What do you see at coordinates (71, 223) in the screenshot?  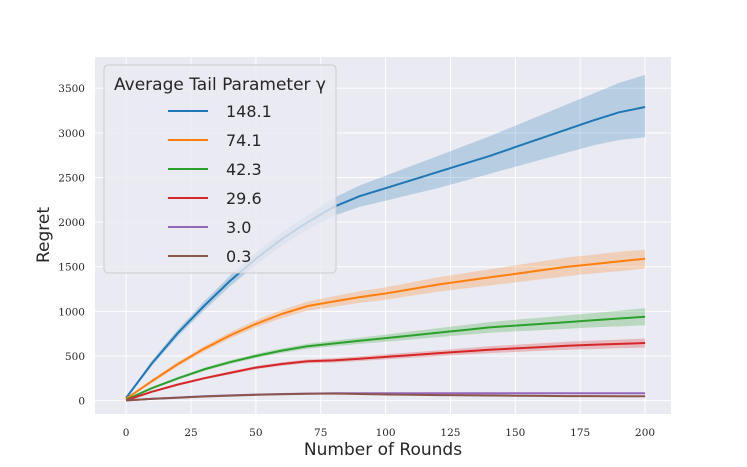 I see `y-tick-label: 2000` at bounding box center [71, 223].